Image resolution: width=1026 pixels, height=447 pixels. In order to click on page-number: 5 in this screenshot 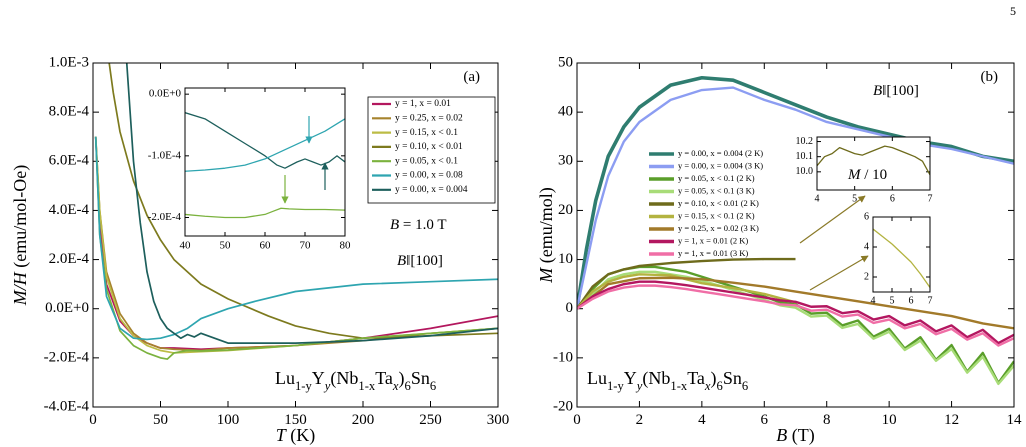, I will do `click(1013, 11)`.